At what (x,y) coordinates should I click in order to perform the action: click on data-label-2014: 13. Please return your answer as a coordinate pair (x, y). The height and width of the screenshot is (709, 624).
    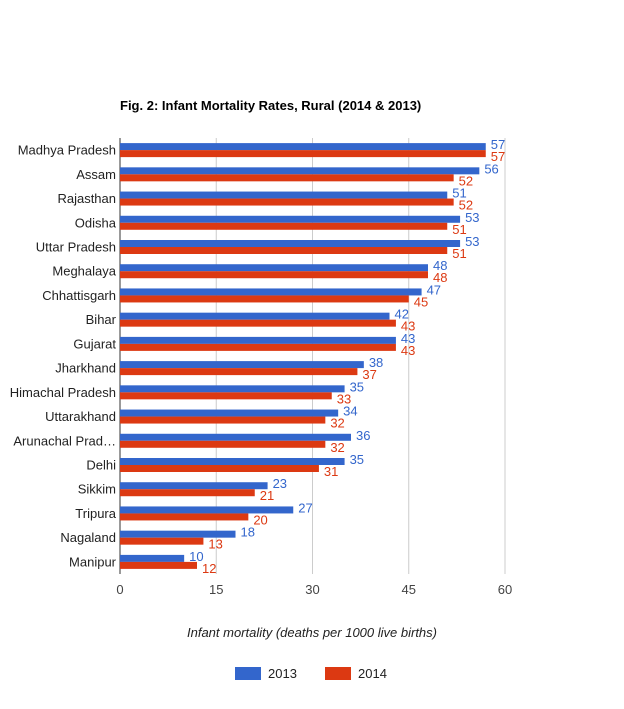
    Looking at the image, I should click on (215, 544).